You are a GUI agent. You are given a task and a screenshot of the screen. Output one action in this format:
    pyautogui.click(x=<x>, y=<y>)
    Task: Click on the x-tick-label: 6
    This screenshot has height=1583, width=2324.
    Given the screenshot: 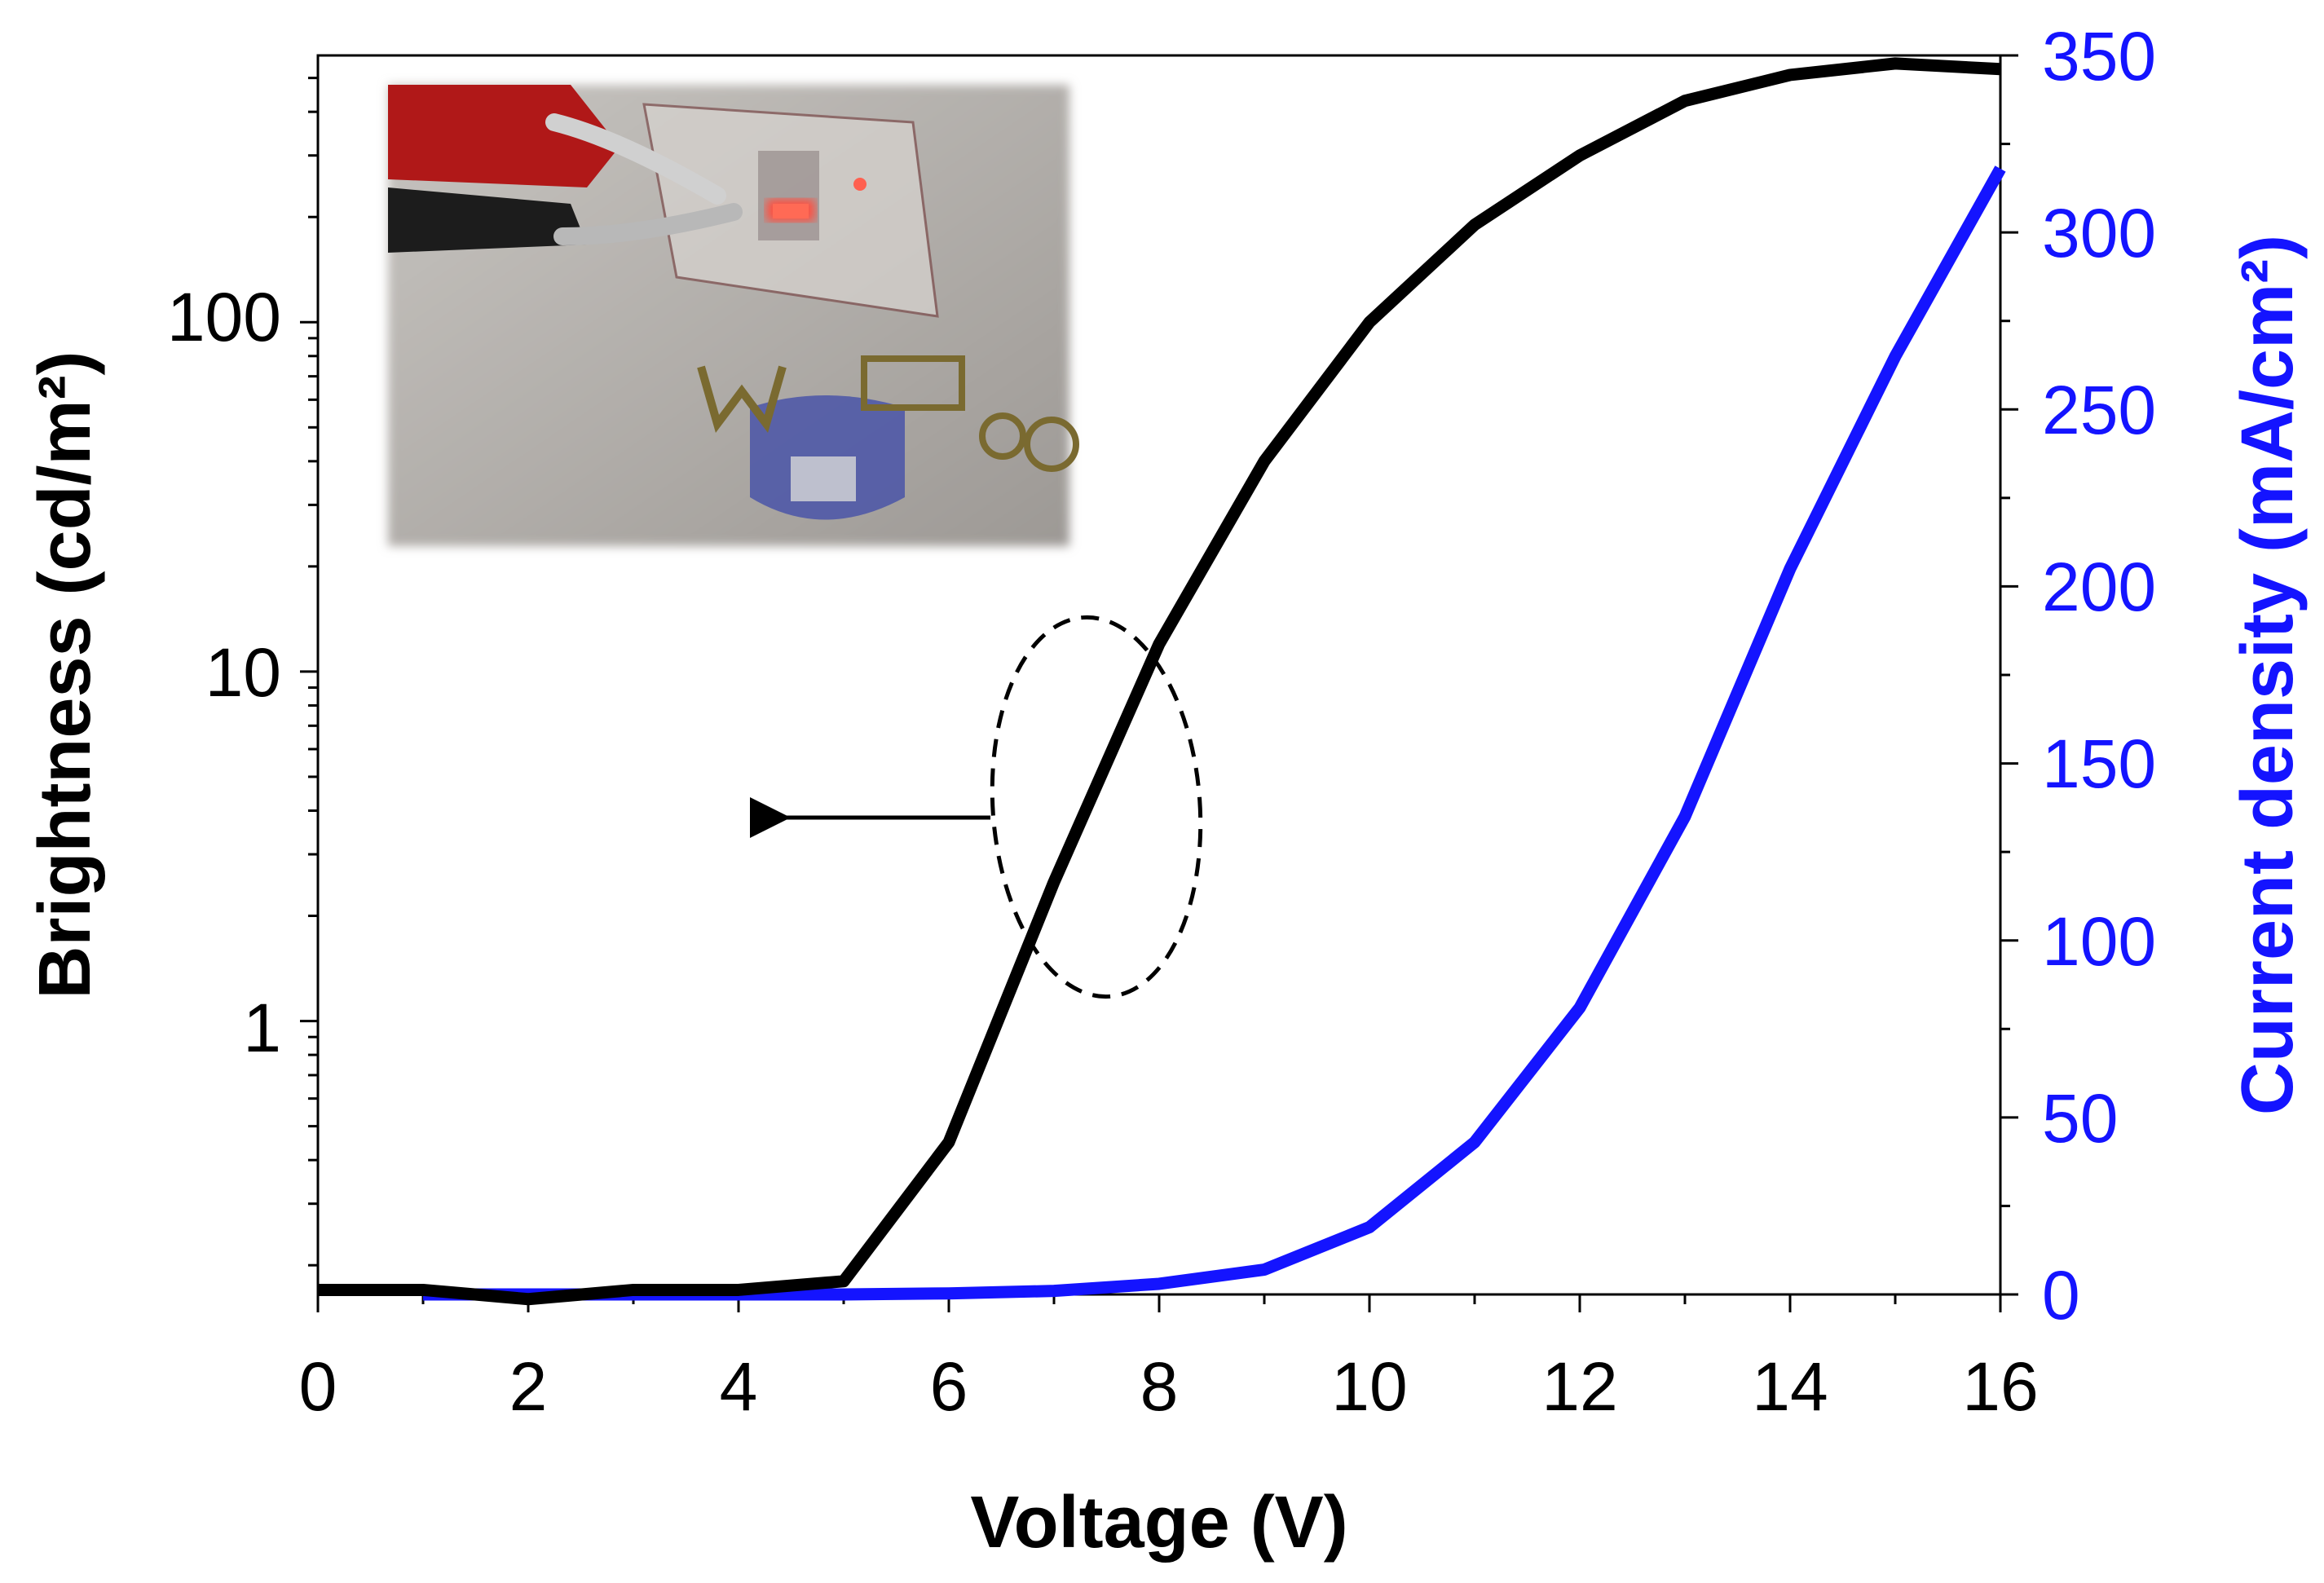 What is the action you would take?
    pyautogui.click(x=949, y=1386)
    